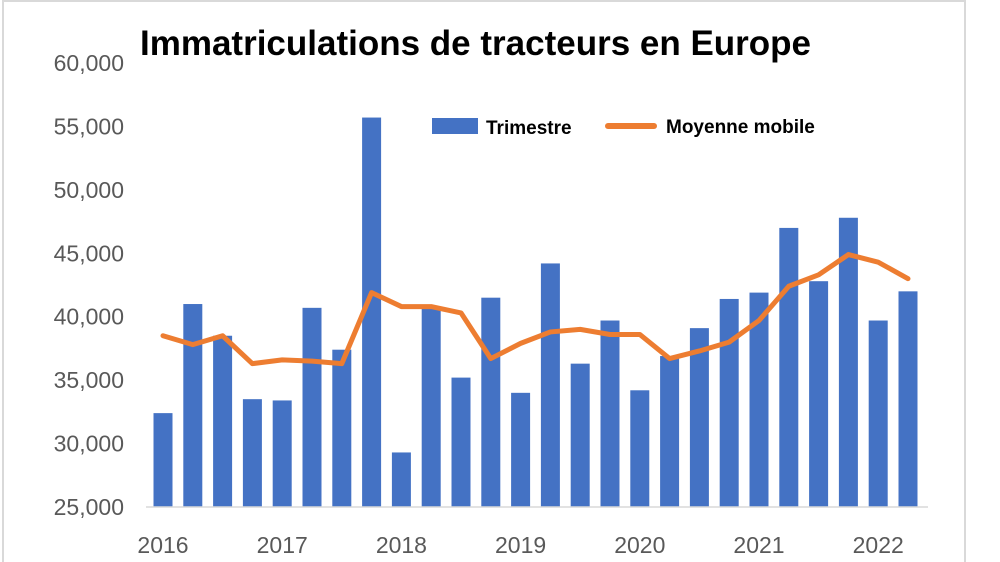 This screenshot has height=562, width=1000. I want to click on legend-swatch-trimestre, so click(455, 126).